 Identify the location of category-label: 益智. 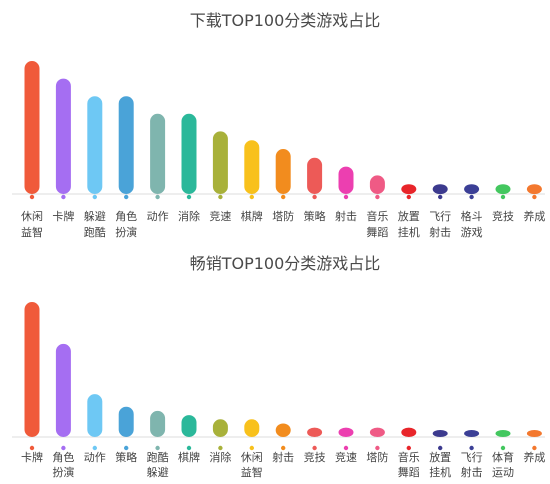
(32, 232).